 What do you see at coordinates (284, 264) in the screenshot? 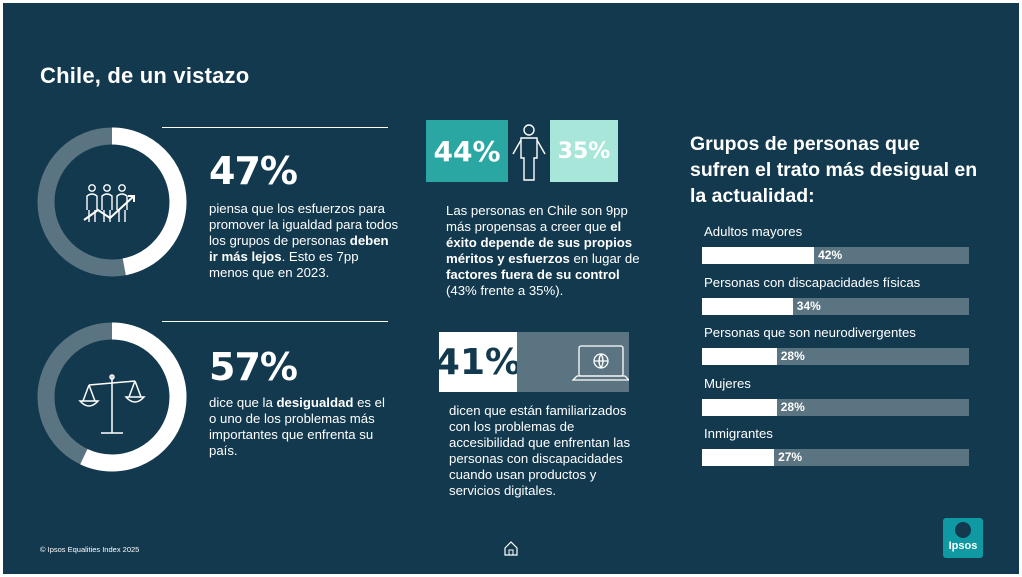
I see `stat1-text|stat1-part: . Esto es 7pp menos que en 2023.` at bounding box center [284, 264].